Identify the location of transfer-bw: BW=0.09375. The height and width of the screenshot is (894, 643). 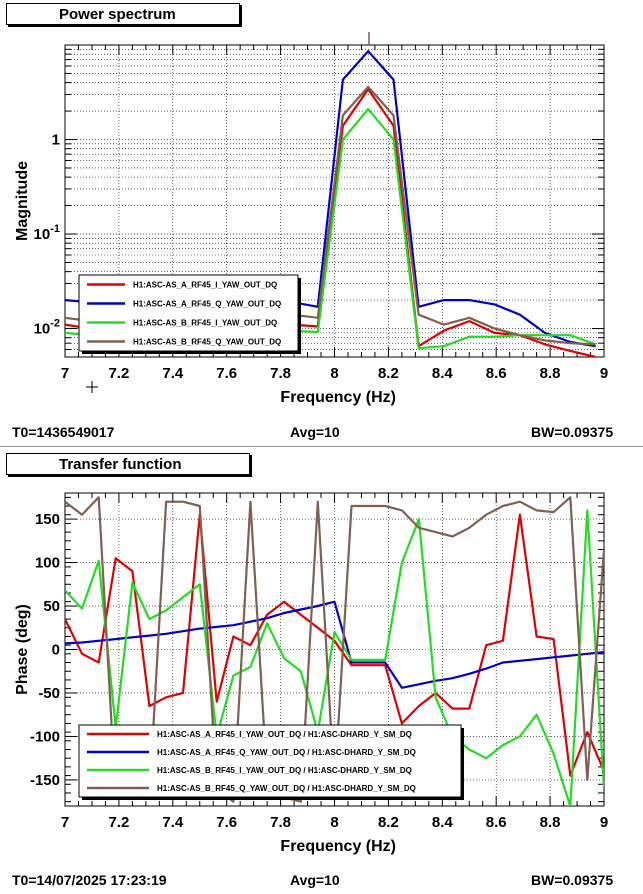
(572, 880).